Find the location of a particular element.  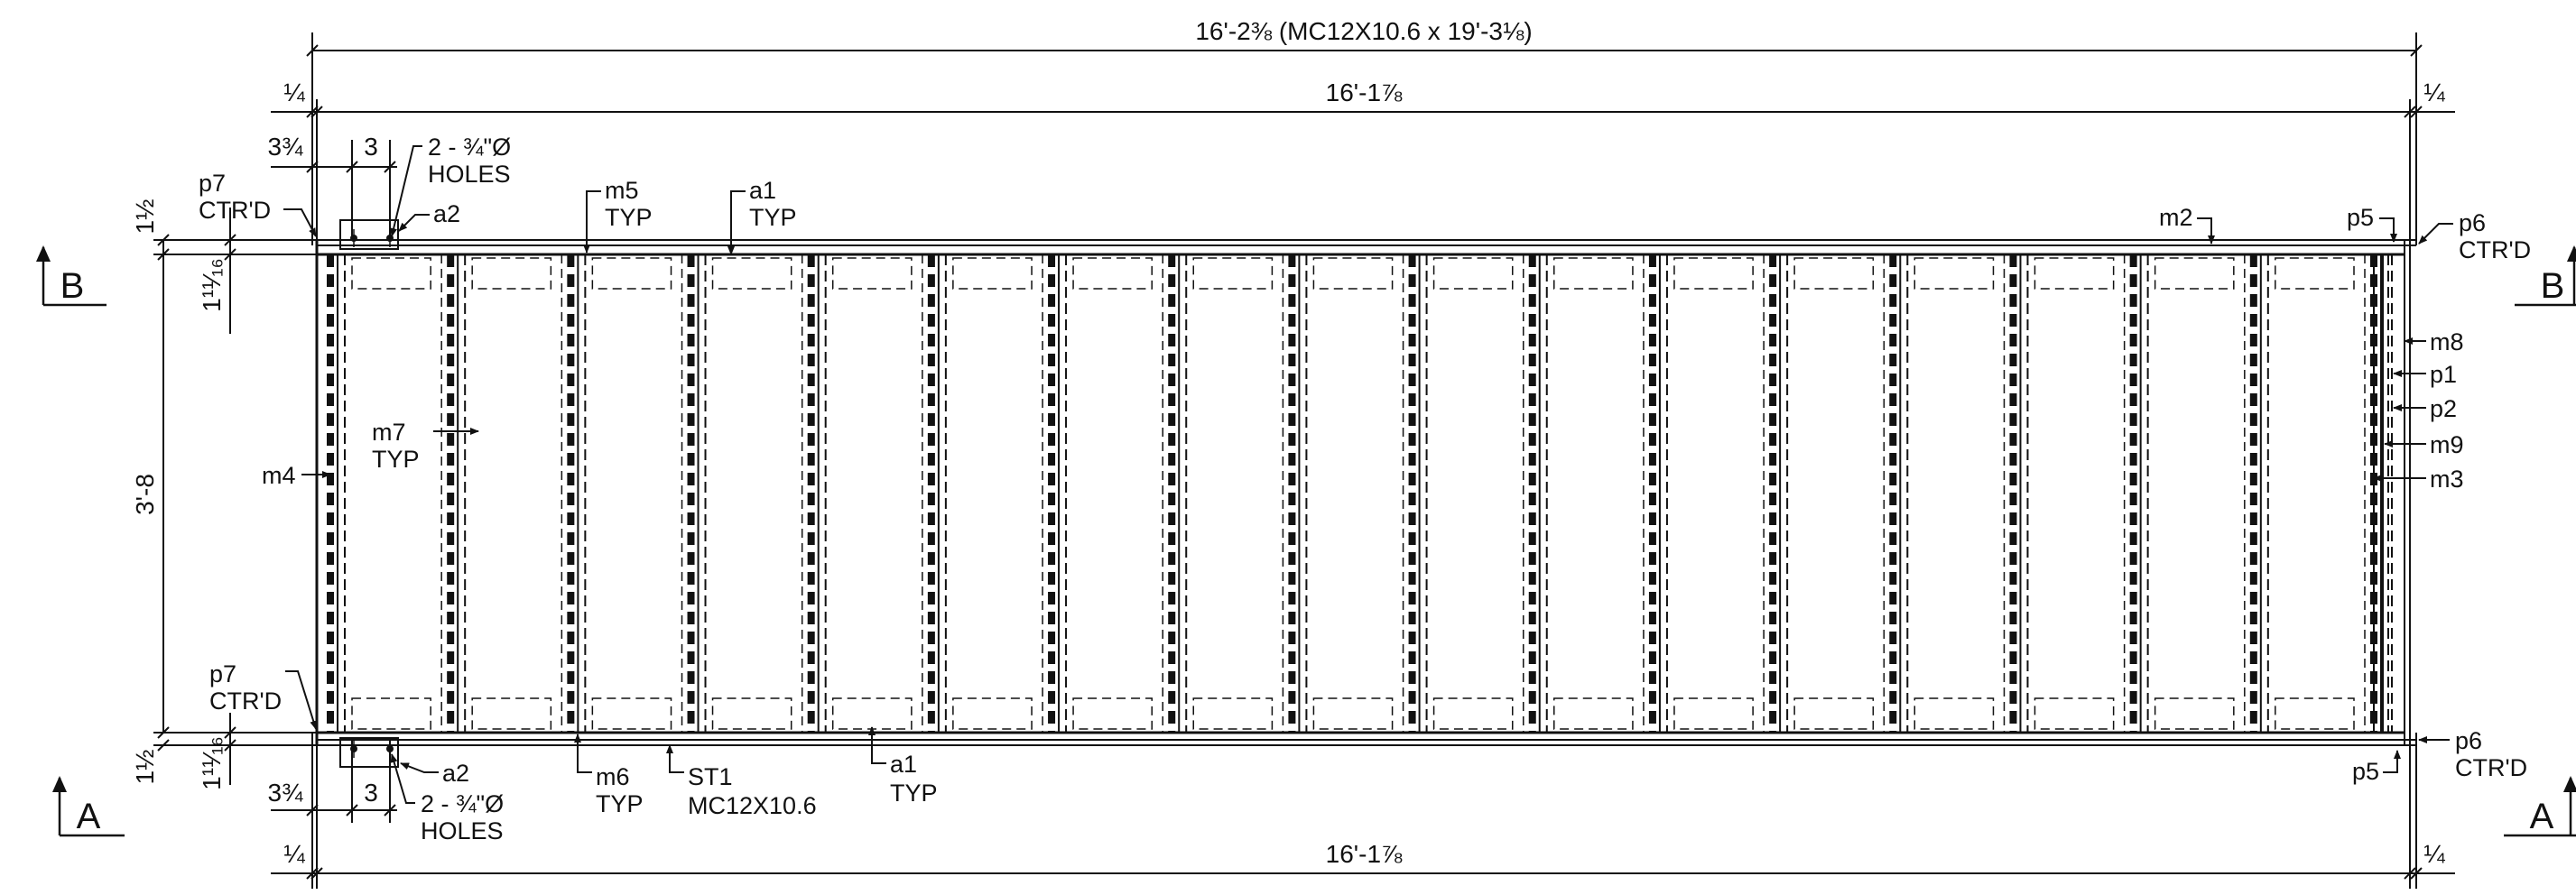

svg-text: p1 is located at coordinates (2443, 374).